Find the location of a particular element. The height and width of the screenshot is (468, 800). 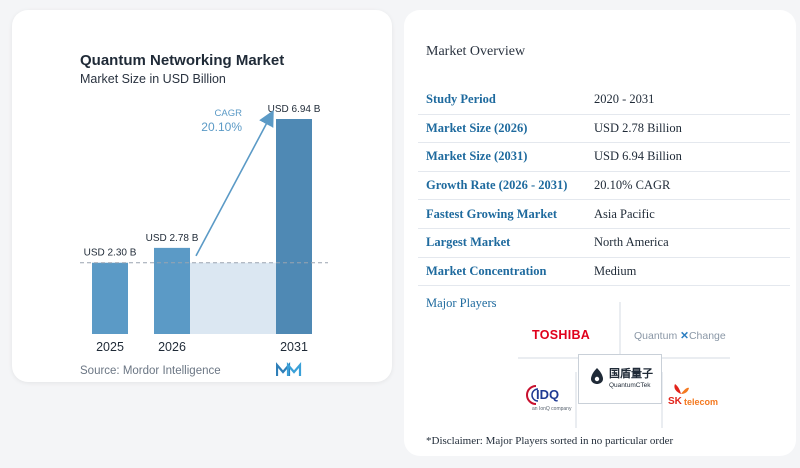

quantum-xchange-logo-name: Quantum is located at coordinates (656, 336).